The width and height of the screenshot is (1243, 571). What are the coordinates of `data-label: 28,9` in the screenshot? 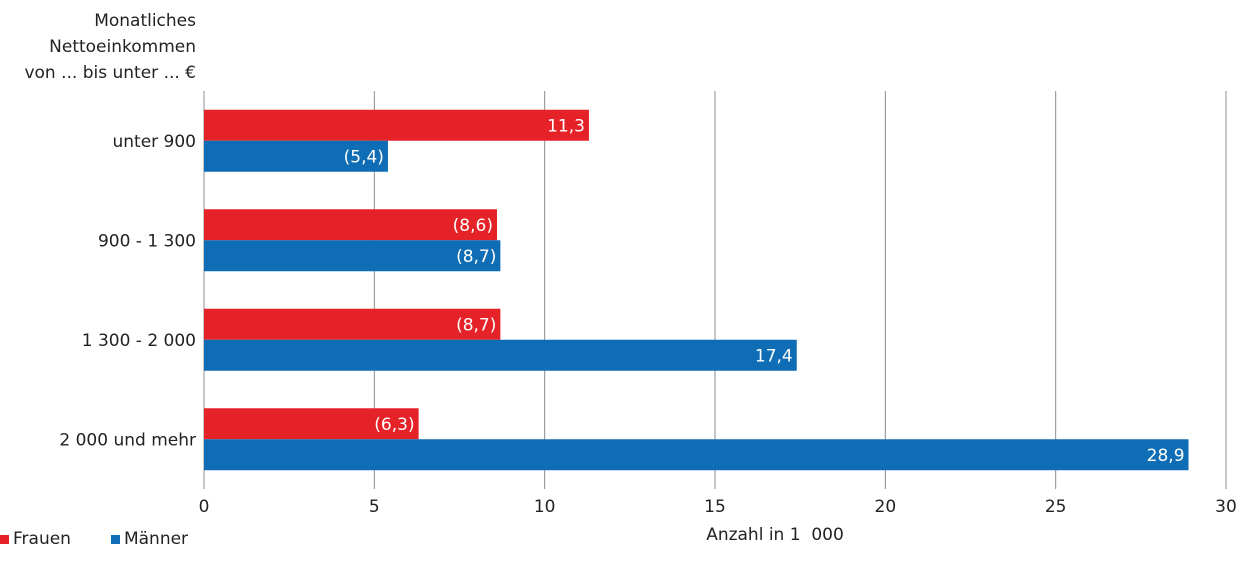 It's located at (1166, 456).